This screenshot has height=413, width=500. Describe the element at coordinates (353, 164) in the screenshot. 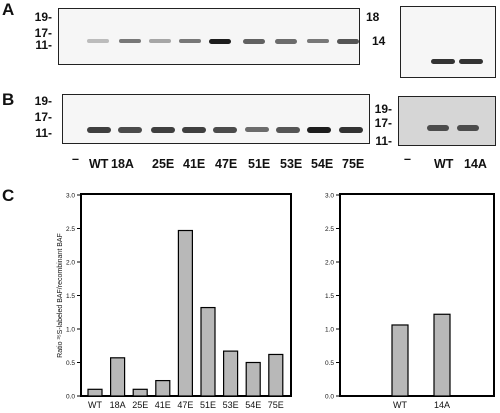

I see `lane-label: 75E` at that location.